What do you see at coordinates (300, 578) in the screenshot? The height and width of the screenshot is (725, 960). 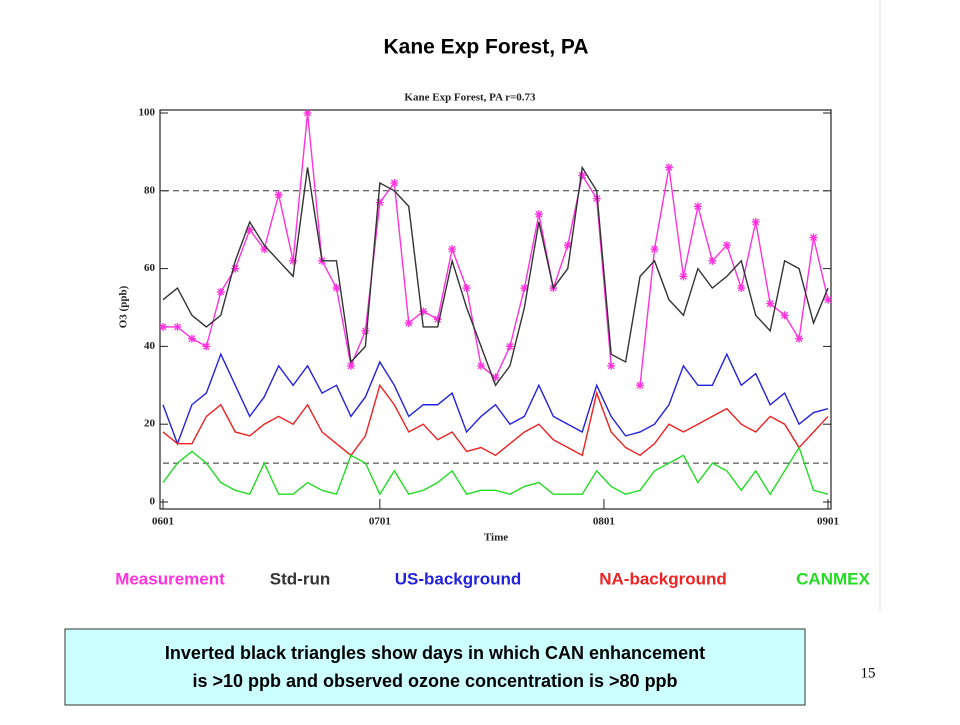 I see `legend-entry: Std-run` at bounding box center [300, 578].